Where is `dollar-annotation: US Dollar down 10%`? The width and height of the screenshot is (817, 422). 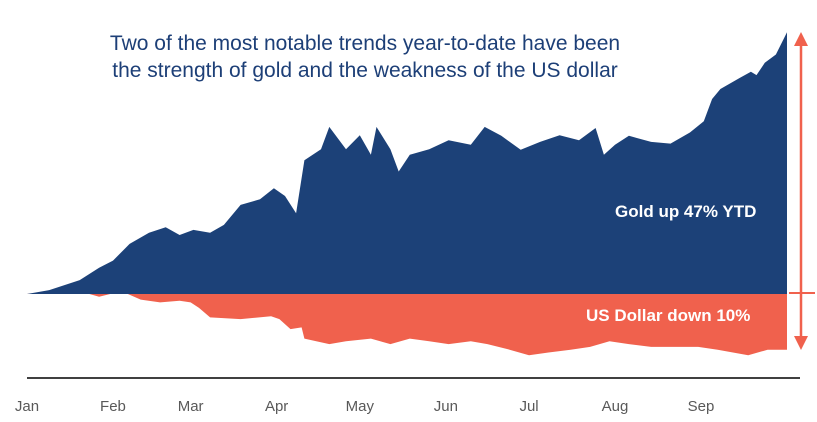
dollar-annotation: US Dollar down 10% is located at coordinates (668, 315).